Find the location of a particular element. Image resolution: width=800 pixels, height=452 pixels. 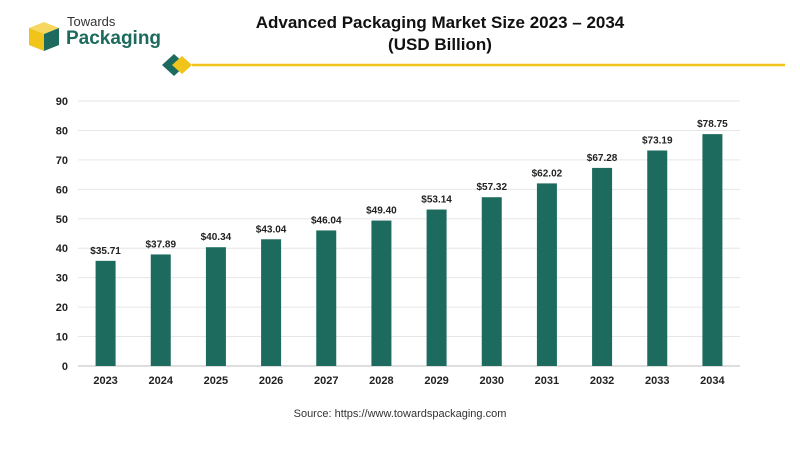

y-tick-label: 40 is located at coordinates (62, 249).